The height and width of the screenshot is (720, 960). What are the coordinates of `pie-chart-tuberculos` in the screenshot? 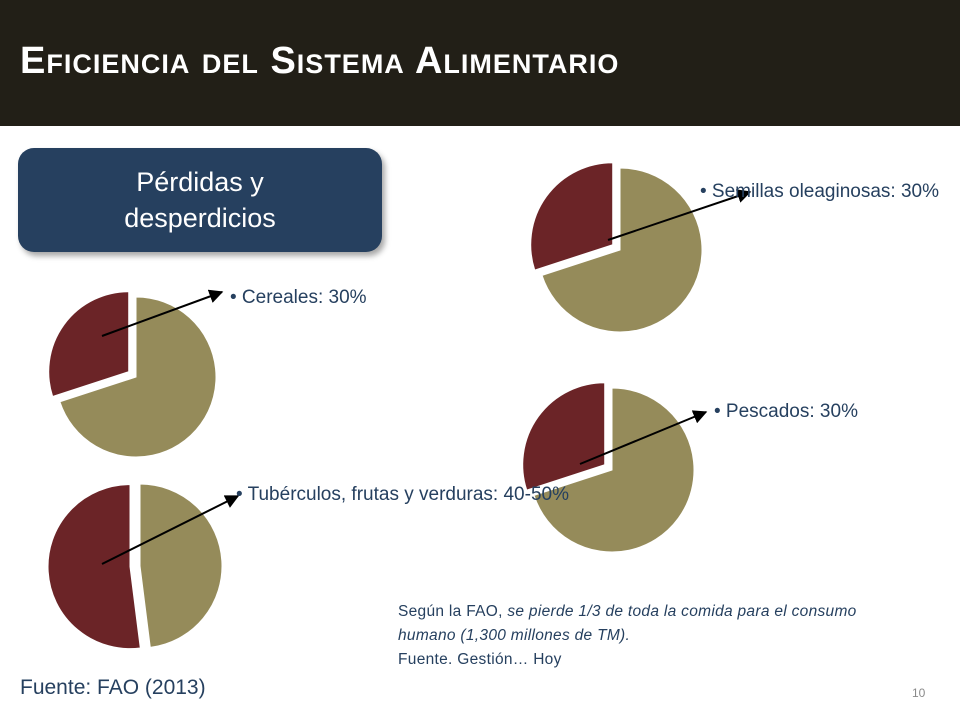 It's located at (143, 566).